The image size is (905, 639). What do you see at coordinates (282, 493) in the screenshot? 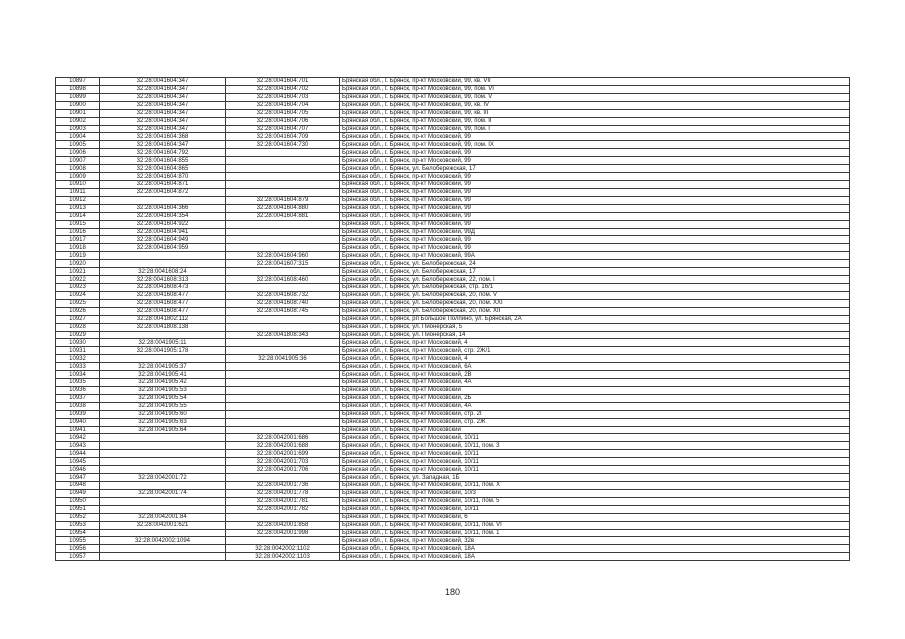
I see `cadastral-number-2-cell: 32:28:0042001:778` at bounding box center [282, 493].